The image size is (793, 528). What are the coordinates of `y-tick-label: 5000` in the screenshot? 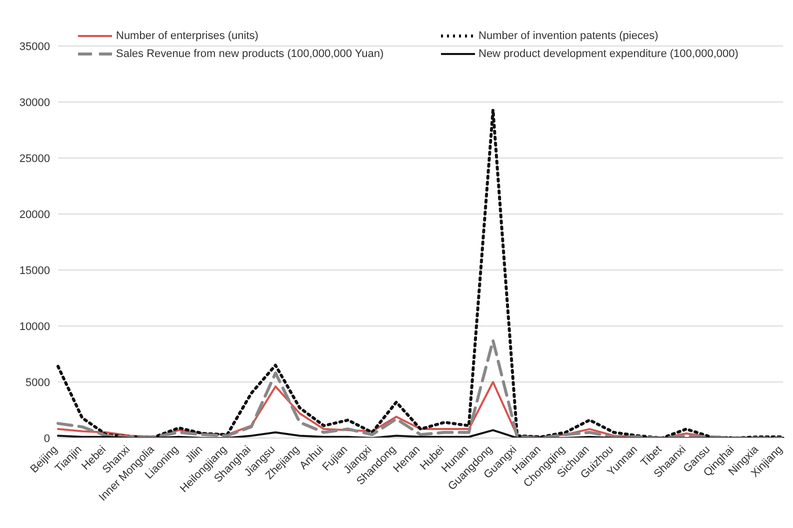 It's located at (38, 382).